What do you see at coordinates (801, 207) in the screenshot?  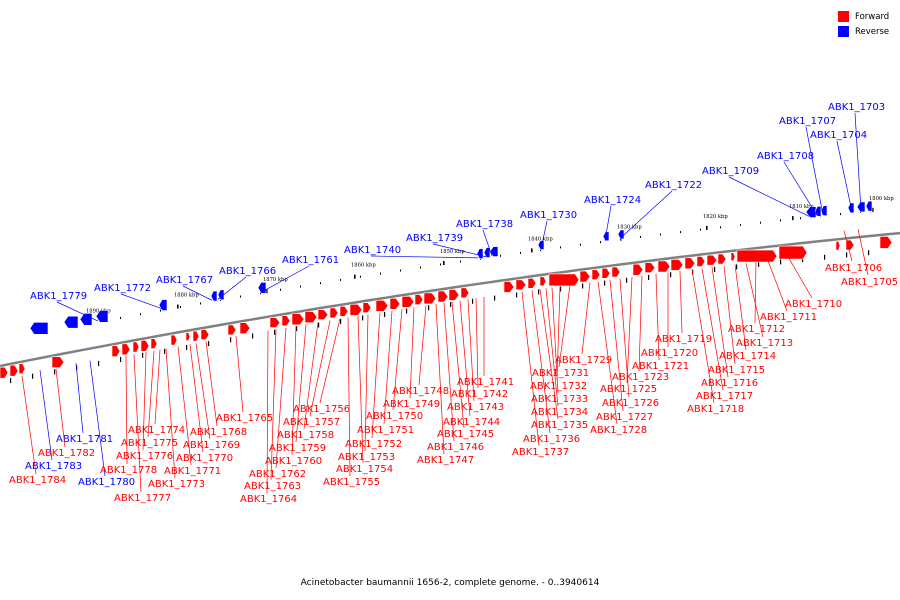 I see `tick-label: 1810 kbp` at bounding box center [801, 207].